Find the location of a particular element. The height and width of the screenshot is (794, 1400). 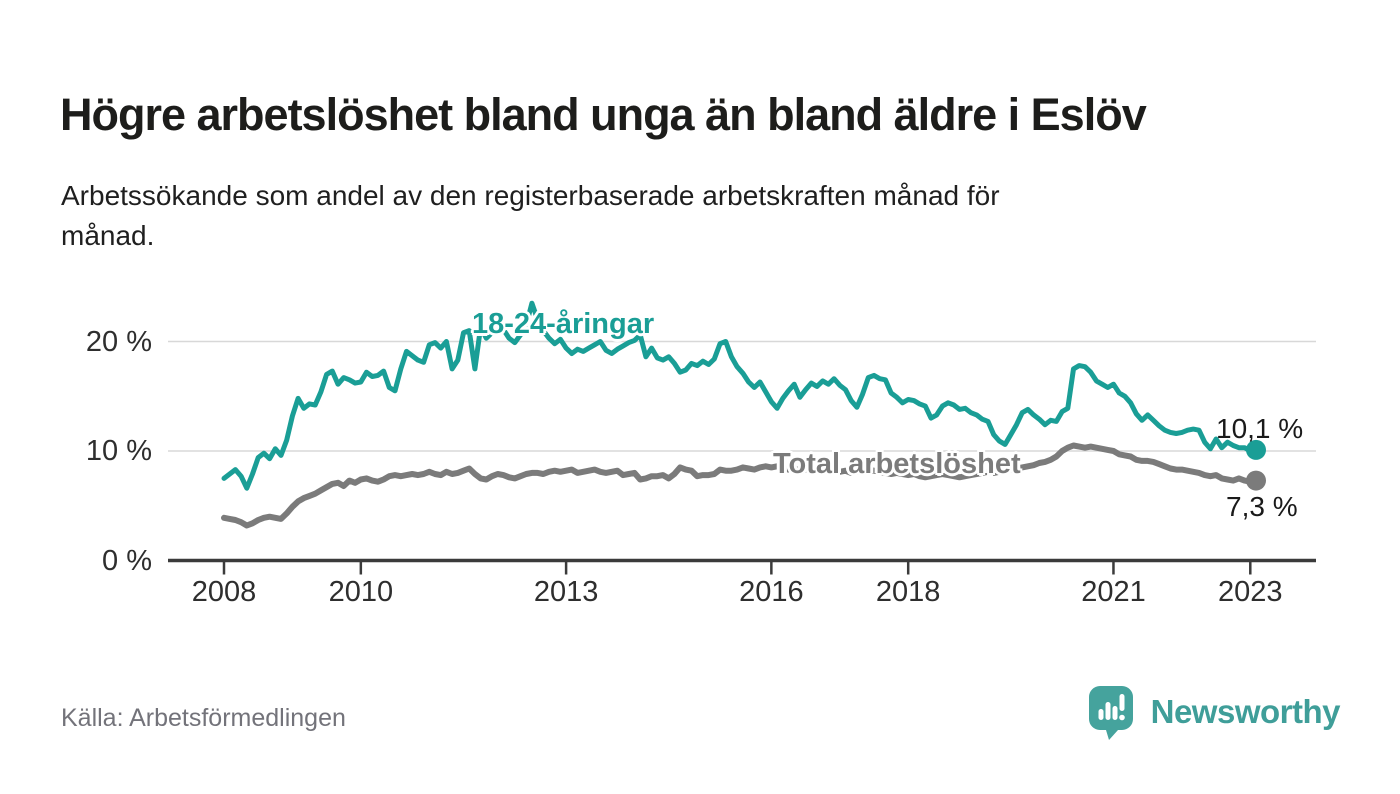

exclamation-bar is located at coordinates (1122, 702).